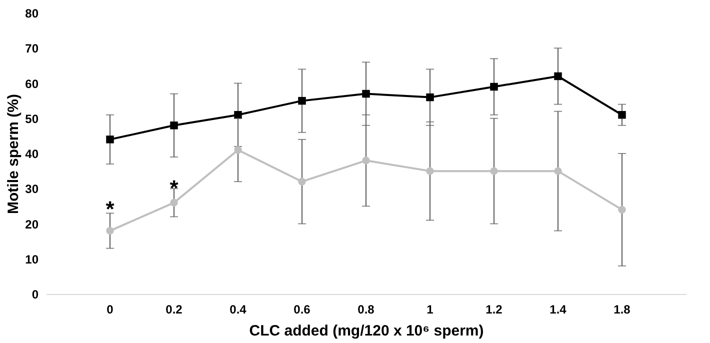  I want to click on y-axis-title: Motile sperm (%), so click(13, 154).